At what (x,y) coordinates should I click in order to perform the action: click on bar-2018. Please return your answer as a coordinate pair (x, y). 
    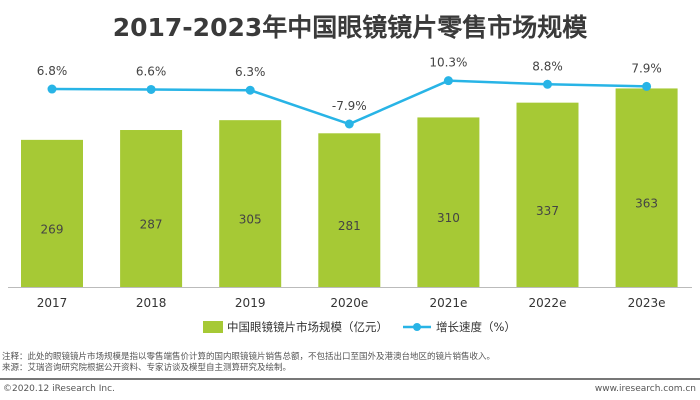
    Looking at the image, I should click on (151, 208).